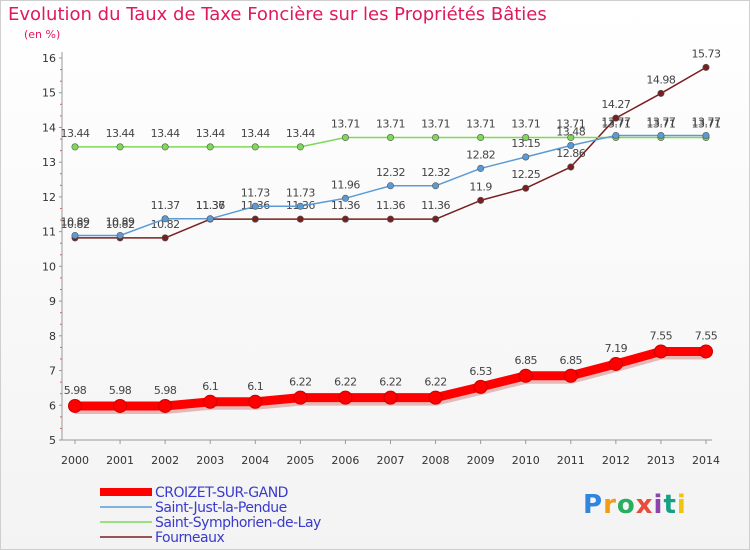  I want to click on chart-subtitle: (en %), so click(42, 34).